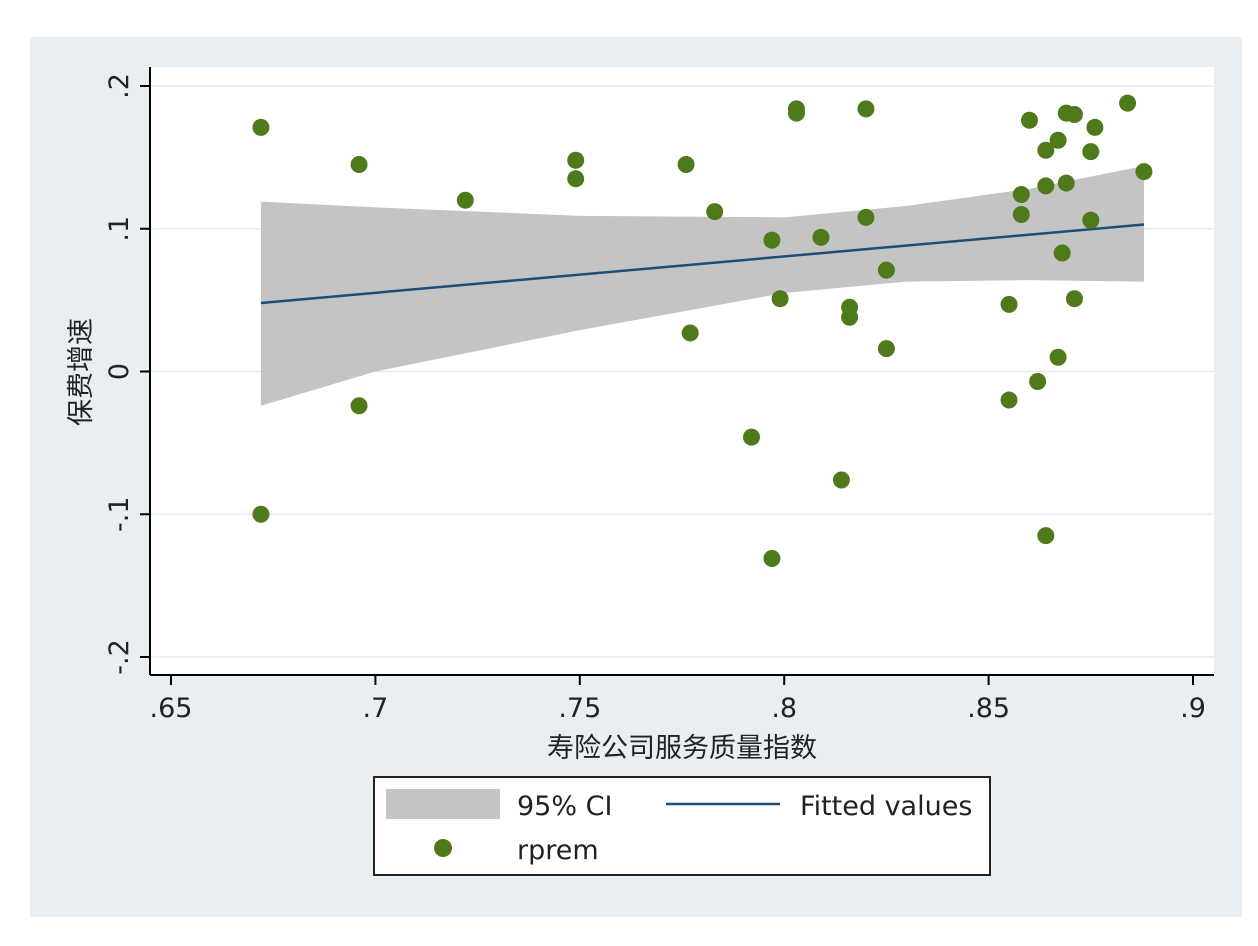 This screenshot has width=1258, height=946. I want to click on y-tick-label: 0, so click(119, 371).